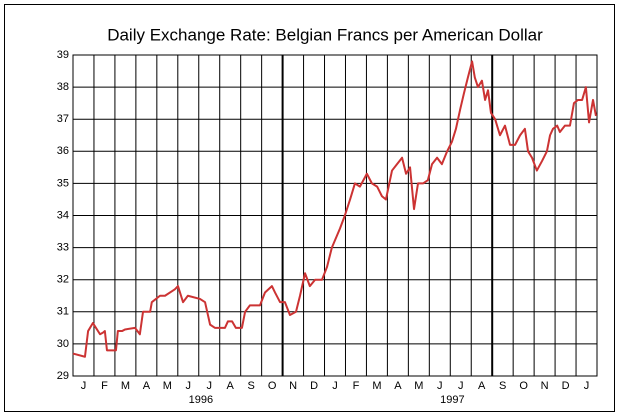 Image resolution: width=620 pixels, height=420 pixels. What do you see at coordinates (63, 215) in the screenshot?
I see `y-tick-label: 34` at bounding box center [63, 215].